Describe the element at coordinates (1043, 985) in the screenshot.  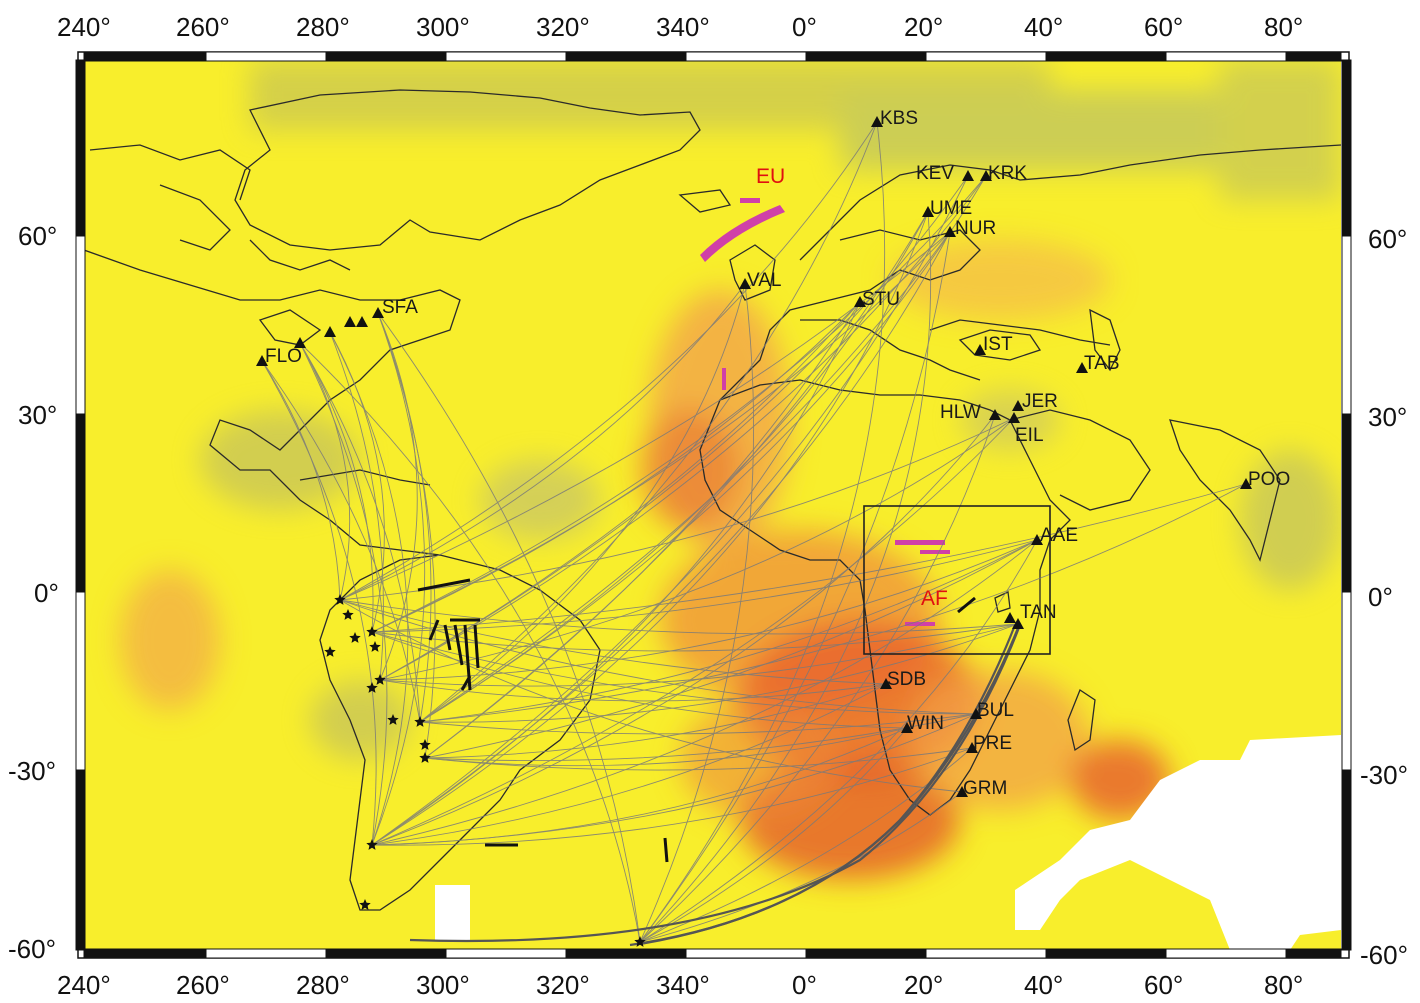
I see `bottom-tick-label: 40°` at that location.